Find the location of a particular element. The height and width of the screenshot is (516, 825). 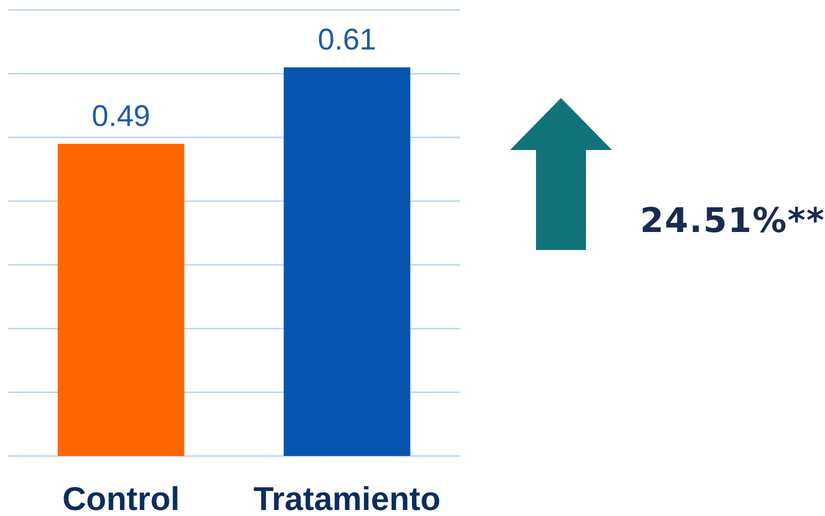

x-tick-label: Control is located at coordinates (121, 498).